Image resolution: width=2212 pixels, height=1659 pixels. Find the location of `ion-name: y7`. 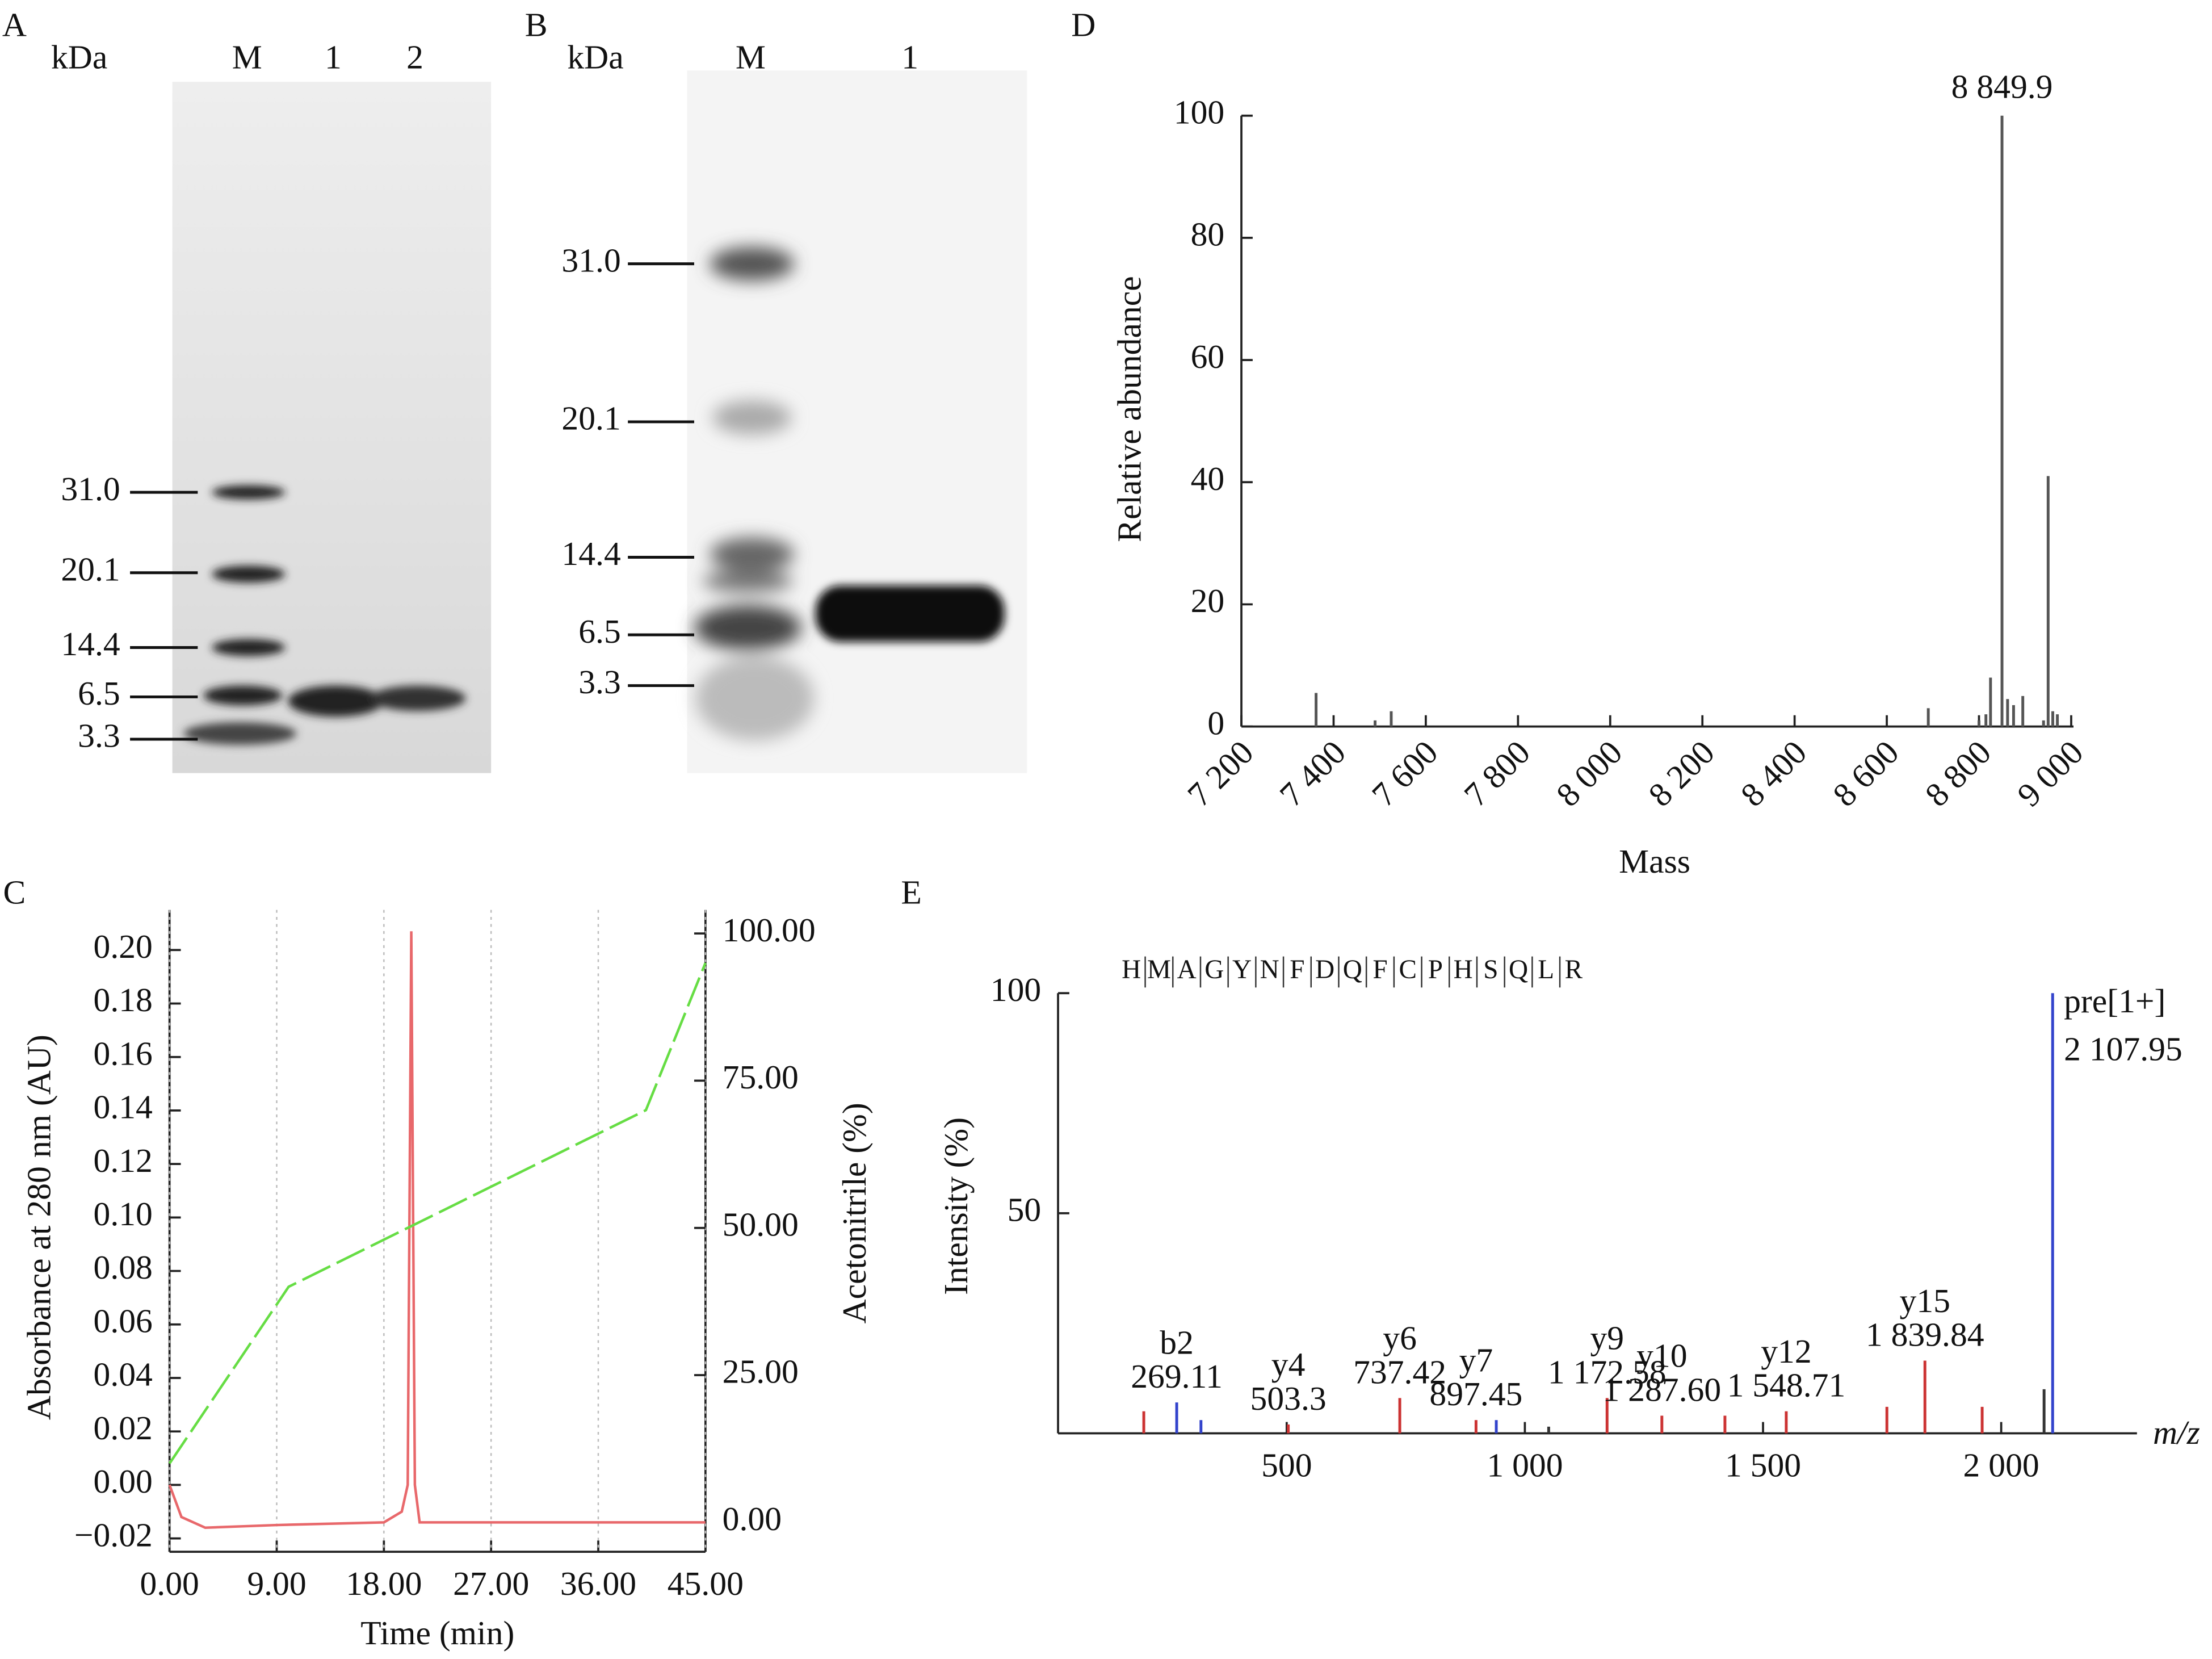

ion-name: y7 is located at coordinates (1476, 1360).